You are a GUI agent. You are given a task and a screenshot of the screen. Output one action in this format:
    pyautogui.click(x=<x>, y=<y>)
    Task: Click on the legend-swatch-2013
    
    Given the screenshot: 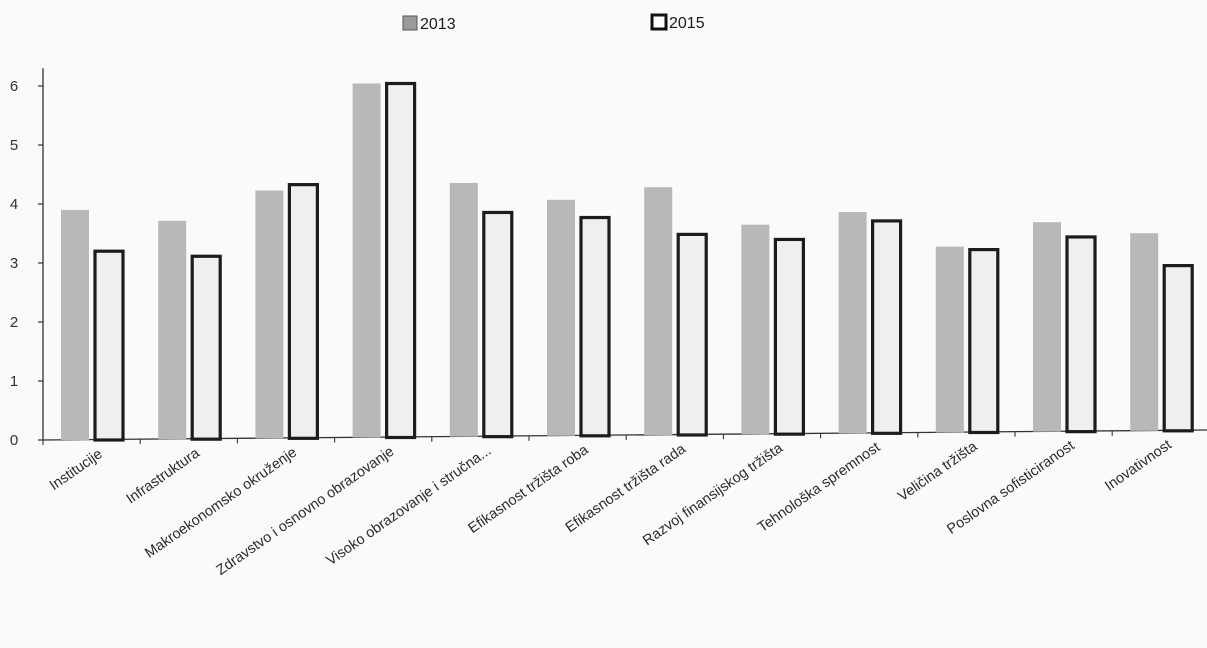 What is the action you would take?
    pyautogui.click(x=410, y=23)
    